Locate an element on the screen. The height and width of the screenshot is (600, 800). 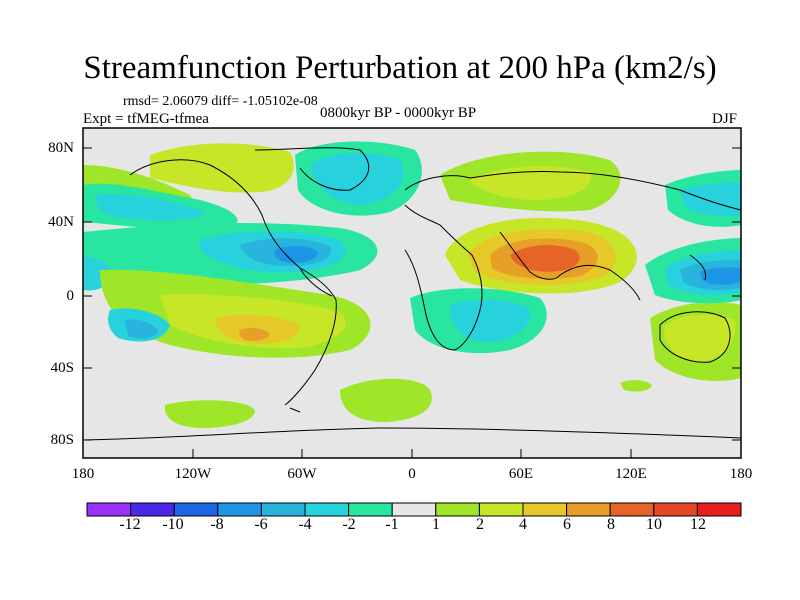
colorbar-label: -12 is located at coordinates (130, 524).